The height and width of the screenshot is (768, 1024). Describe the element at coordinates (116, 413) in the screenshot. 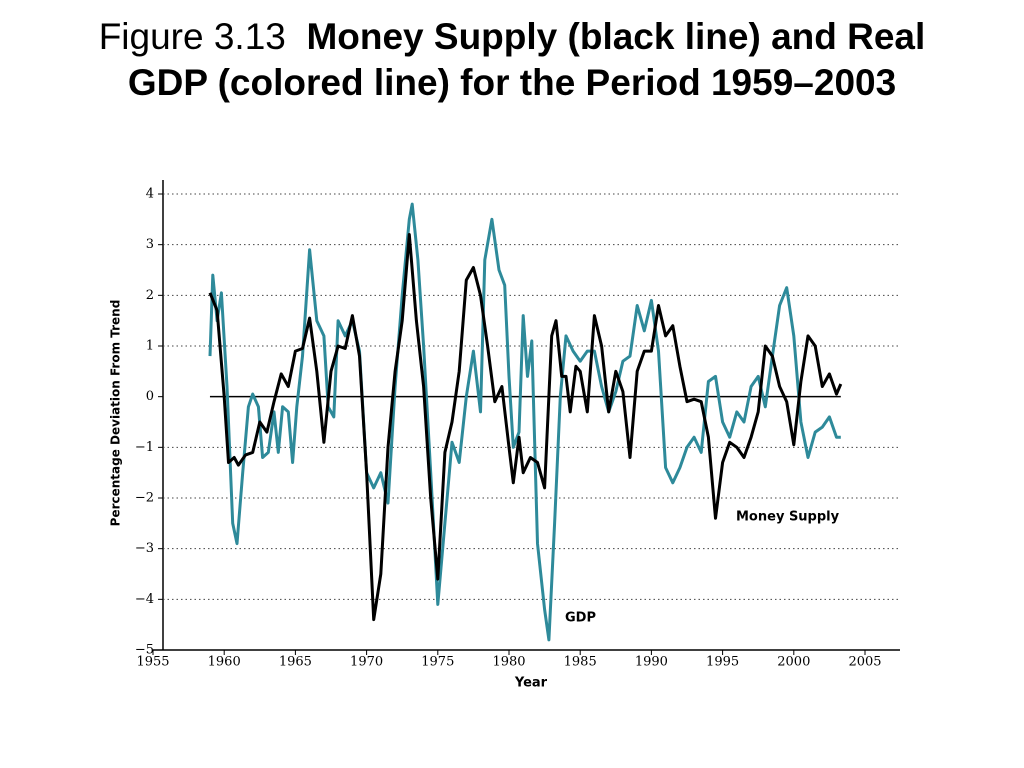

I see `y-axis-label: Percentage Deviation From Trend` at that location.